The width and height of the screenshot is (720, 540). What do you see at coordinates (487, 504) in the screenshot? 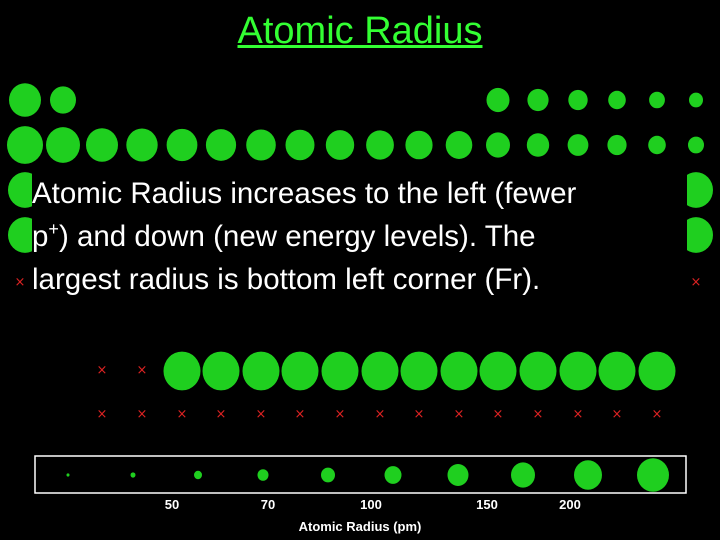
I see `tick-label: 150` at bounding box center [487, 504].